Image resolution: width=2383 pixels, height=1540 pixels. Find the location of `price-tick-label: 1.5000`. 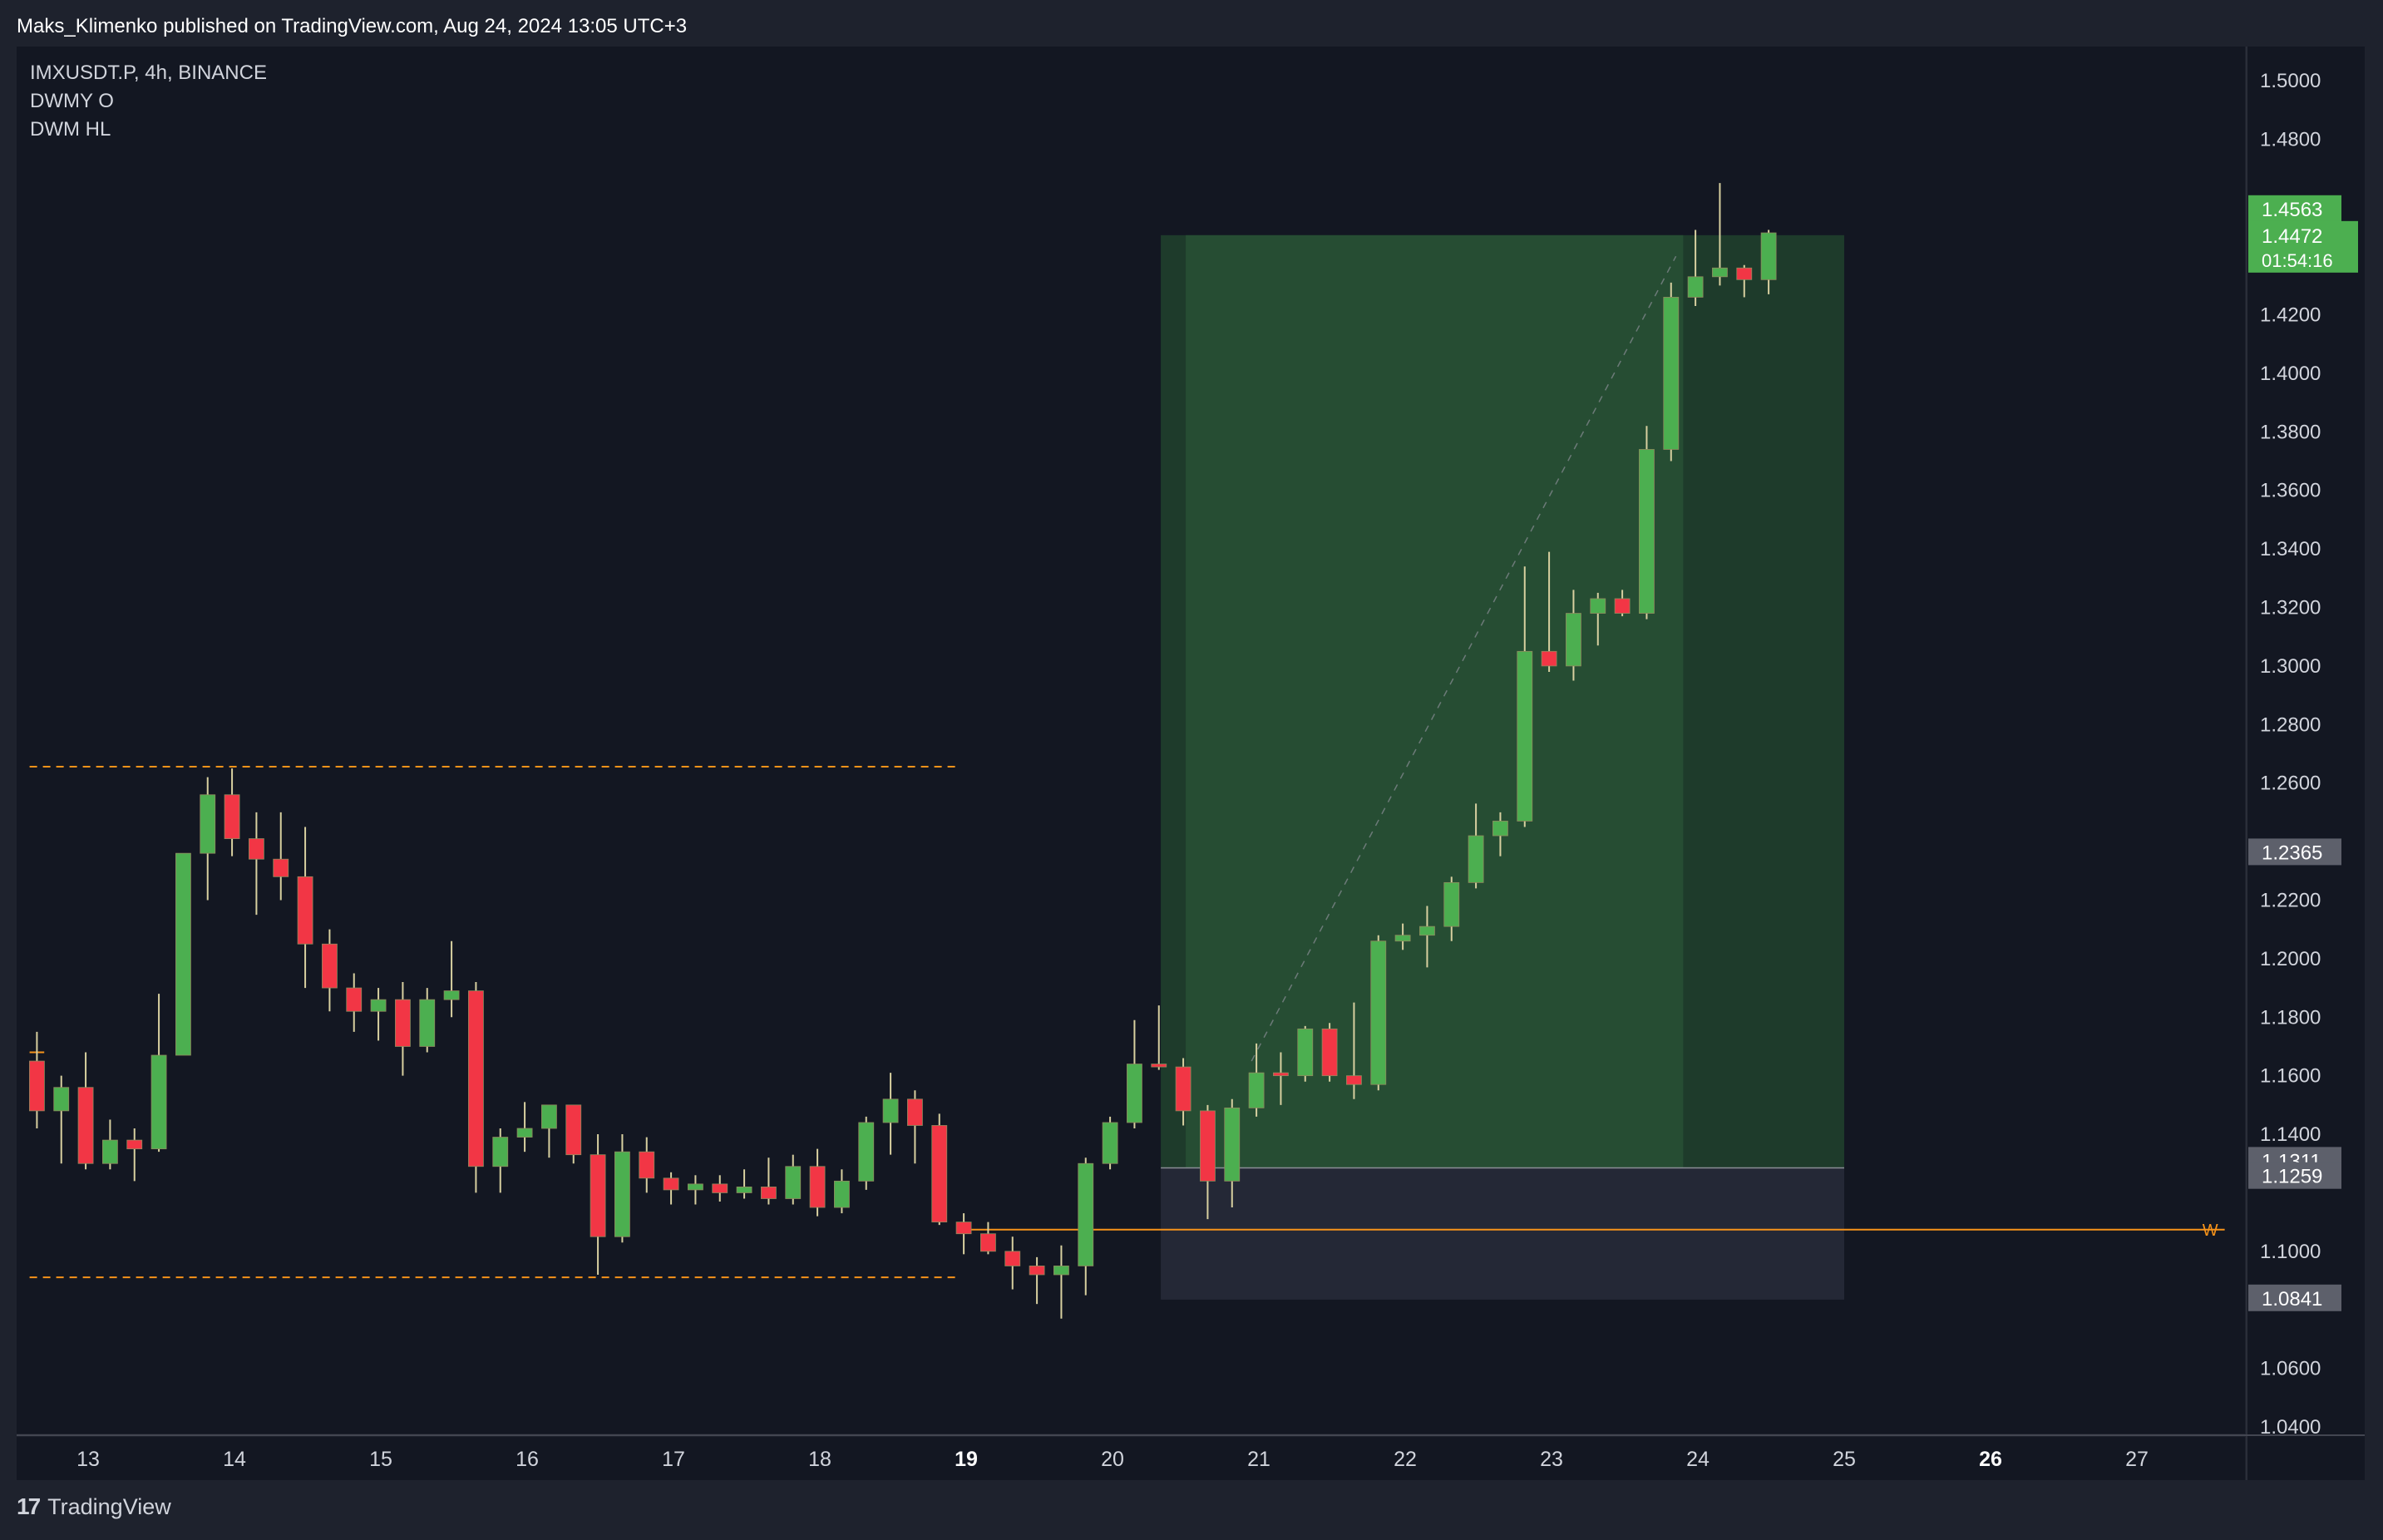

price-tick-label: 1.5000 is located at coordinates (2290, 81).